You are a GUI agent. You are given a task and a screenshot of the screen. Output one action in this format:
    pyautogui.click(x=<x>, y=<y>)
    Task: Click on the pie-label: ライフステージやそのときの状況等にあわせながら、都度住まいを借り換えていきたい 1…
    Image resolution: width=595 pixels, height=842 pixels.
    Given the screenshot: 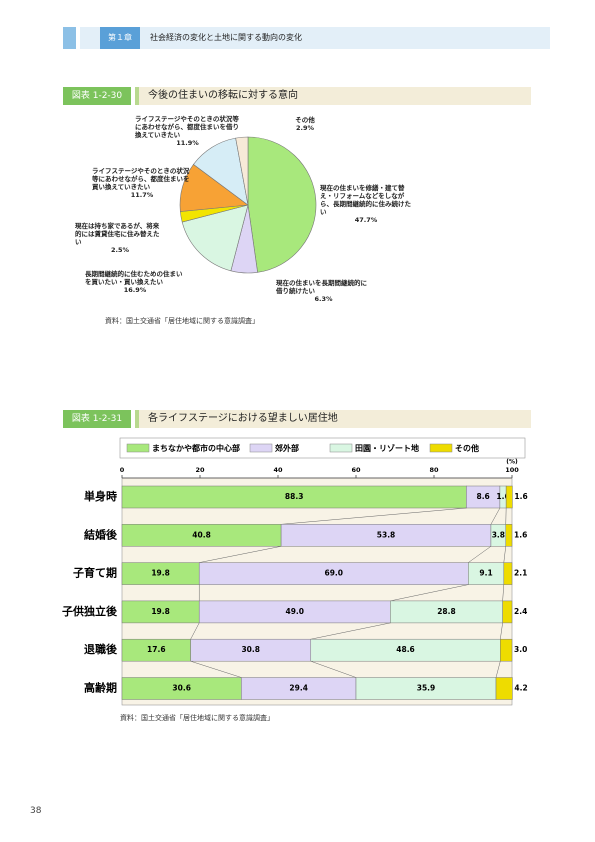 What is the action you would take?
    pyautogui.click(x=187, y=131)
    